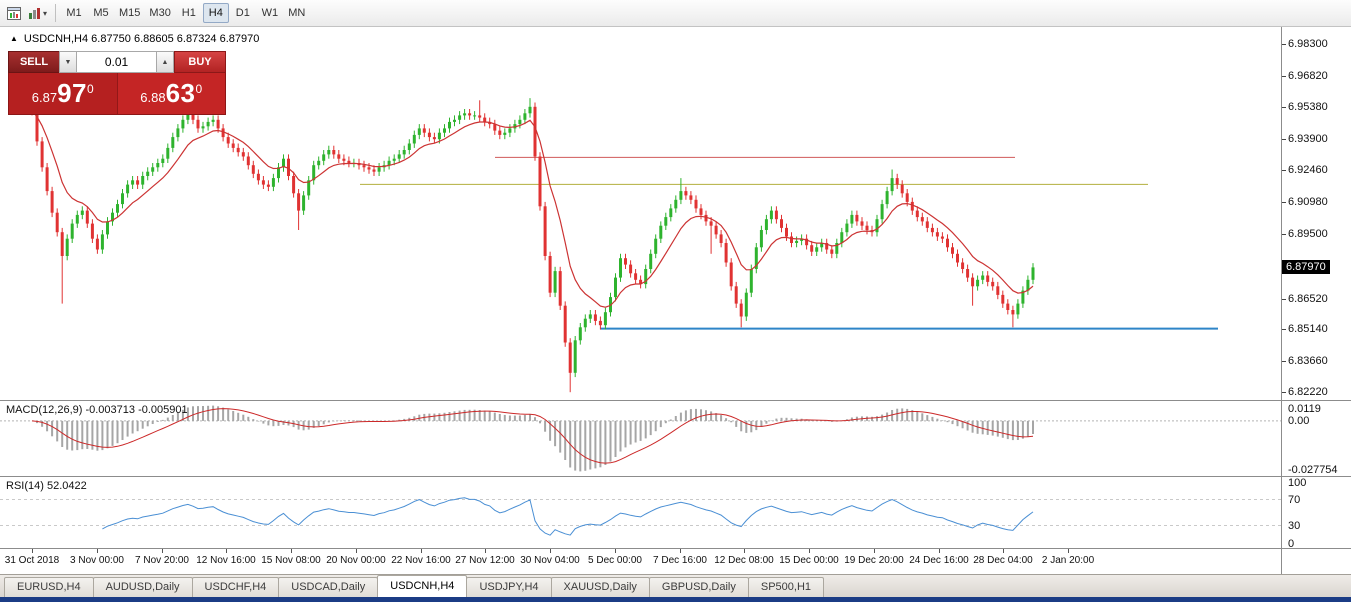  Describe the element at coordinates (165, 62) in the screenshot. I see `volume-increase-button: ▲` at that location.